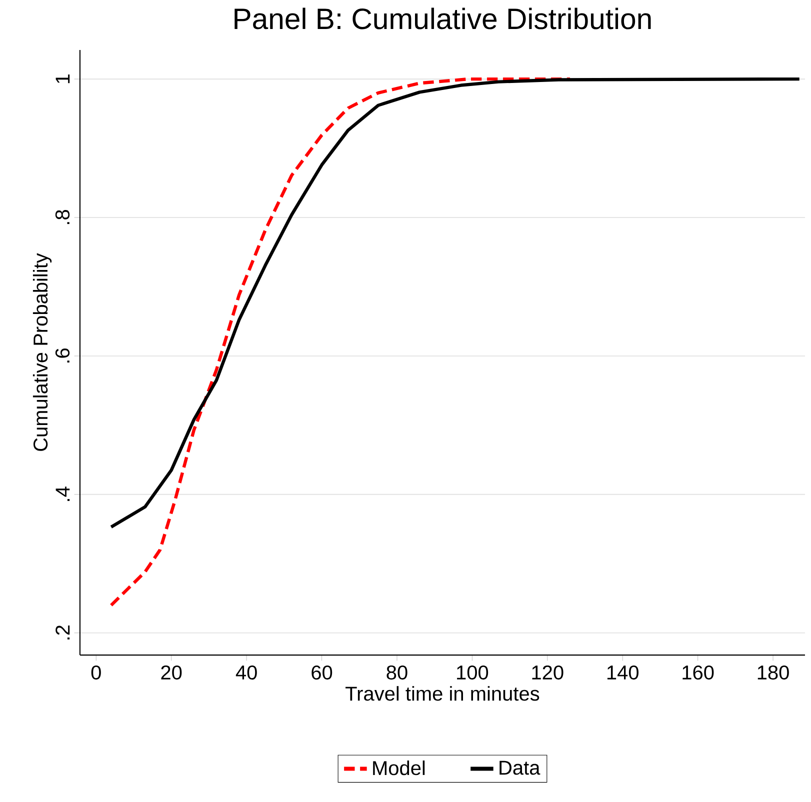 This screenshot has height=802, width=811. What do you see at coordinates (773, 673) in the screenshot?
I see `x-tick-label: 180` at bounding box center [773, 673].